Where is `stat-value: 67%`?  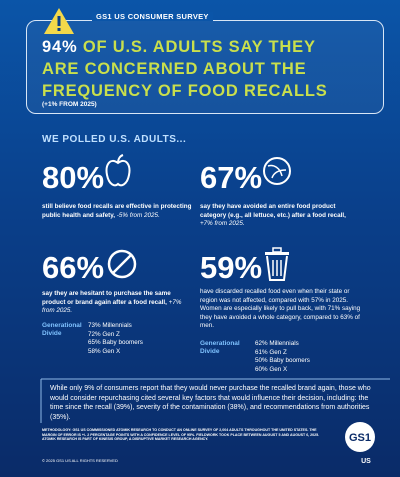
stat-value: 67% is located at coordinates (231, 177).